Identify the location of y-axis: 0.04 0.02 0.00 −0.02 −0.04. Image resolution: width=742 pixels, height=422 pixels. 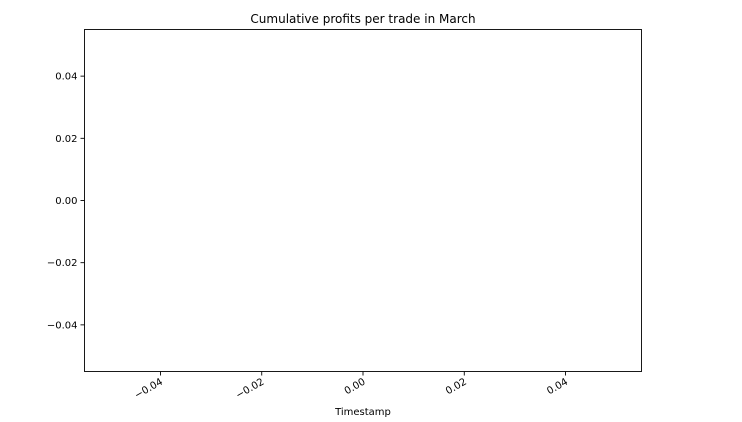
(66, 201).